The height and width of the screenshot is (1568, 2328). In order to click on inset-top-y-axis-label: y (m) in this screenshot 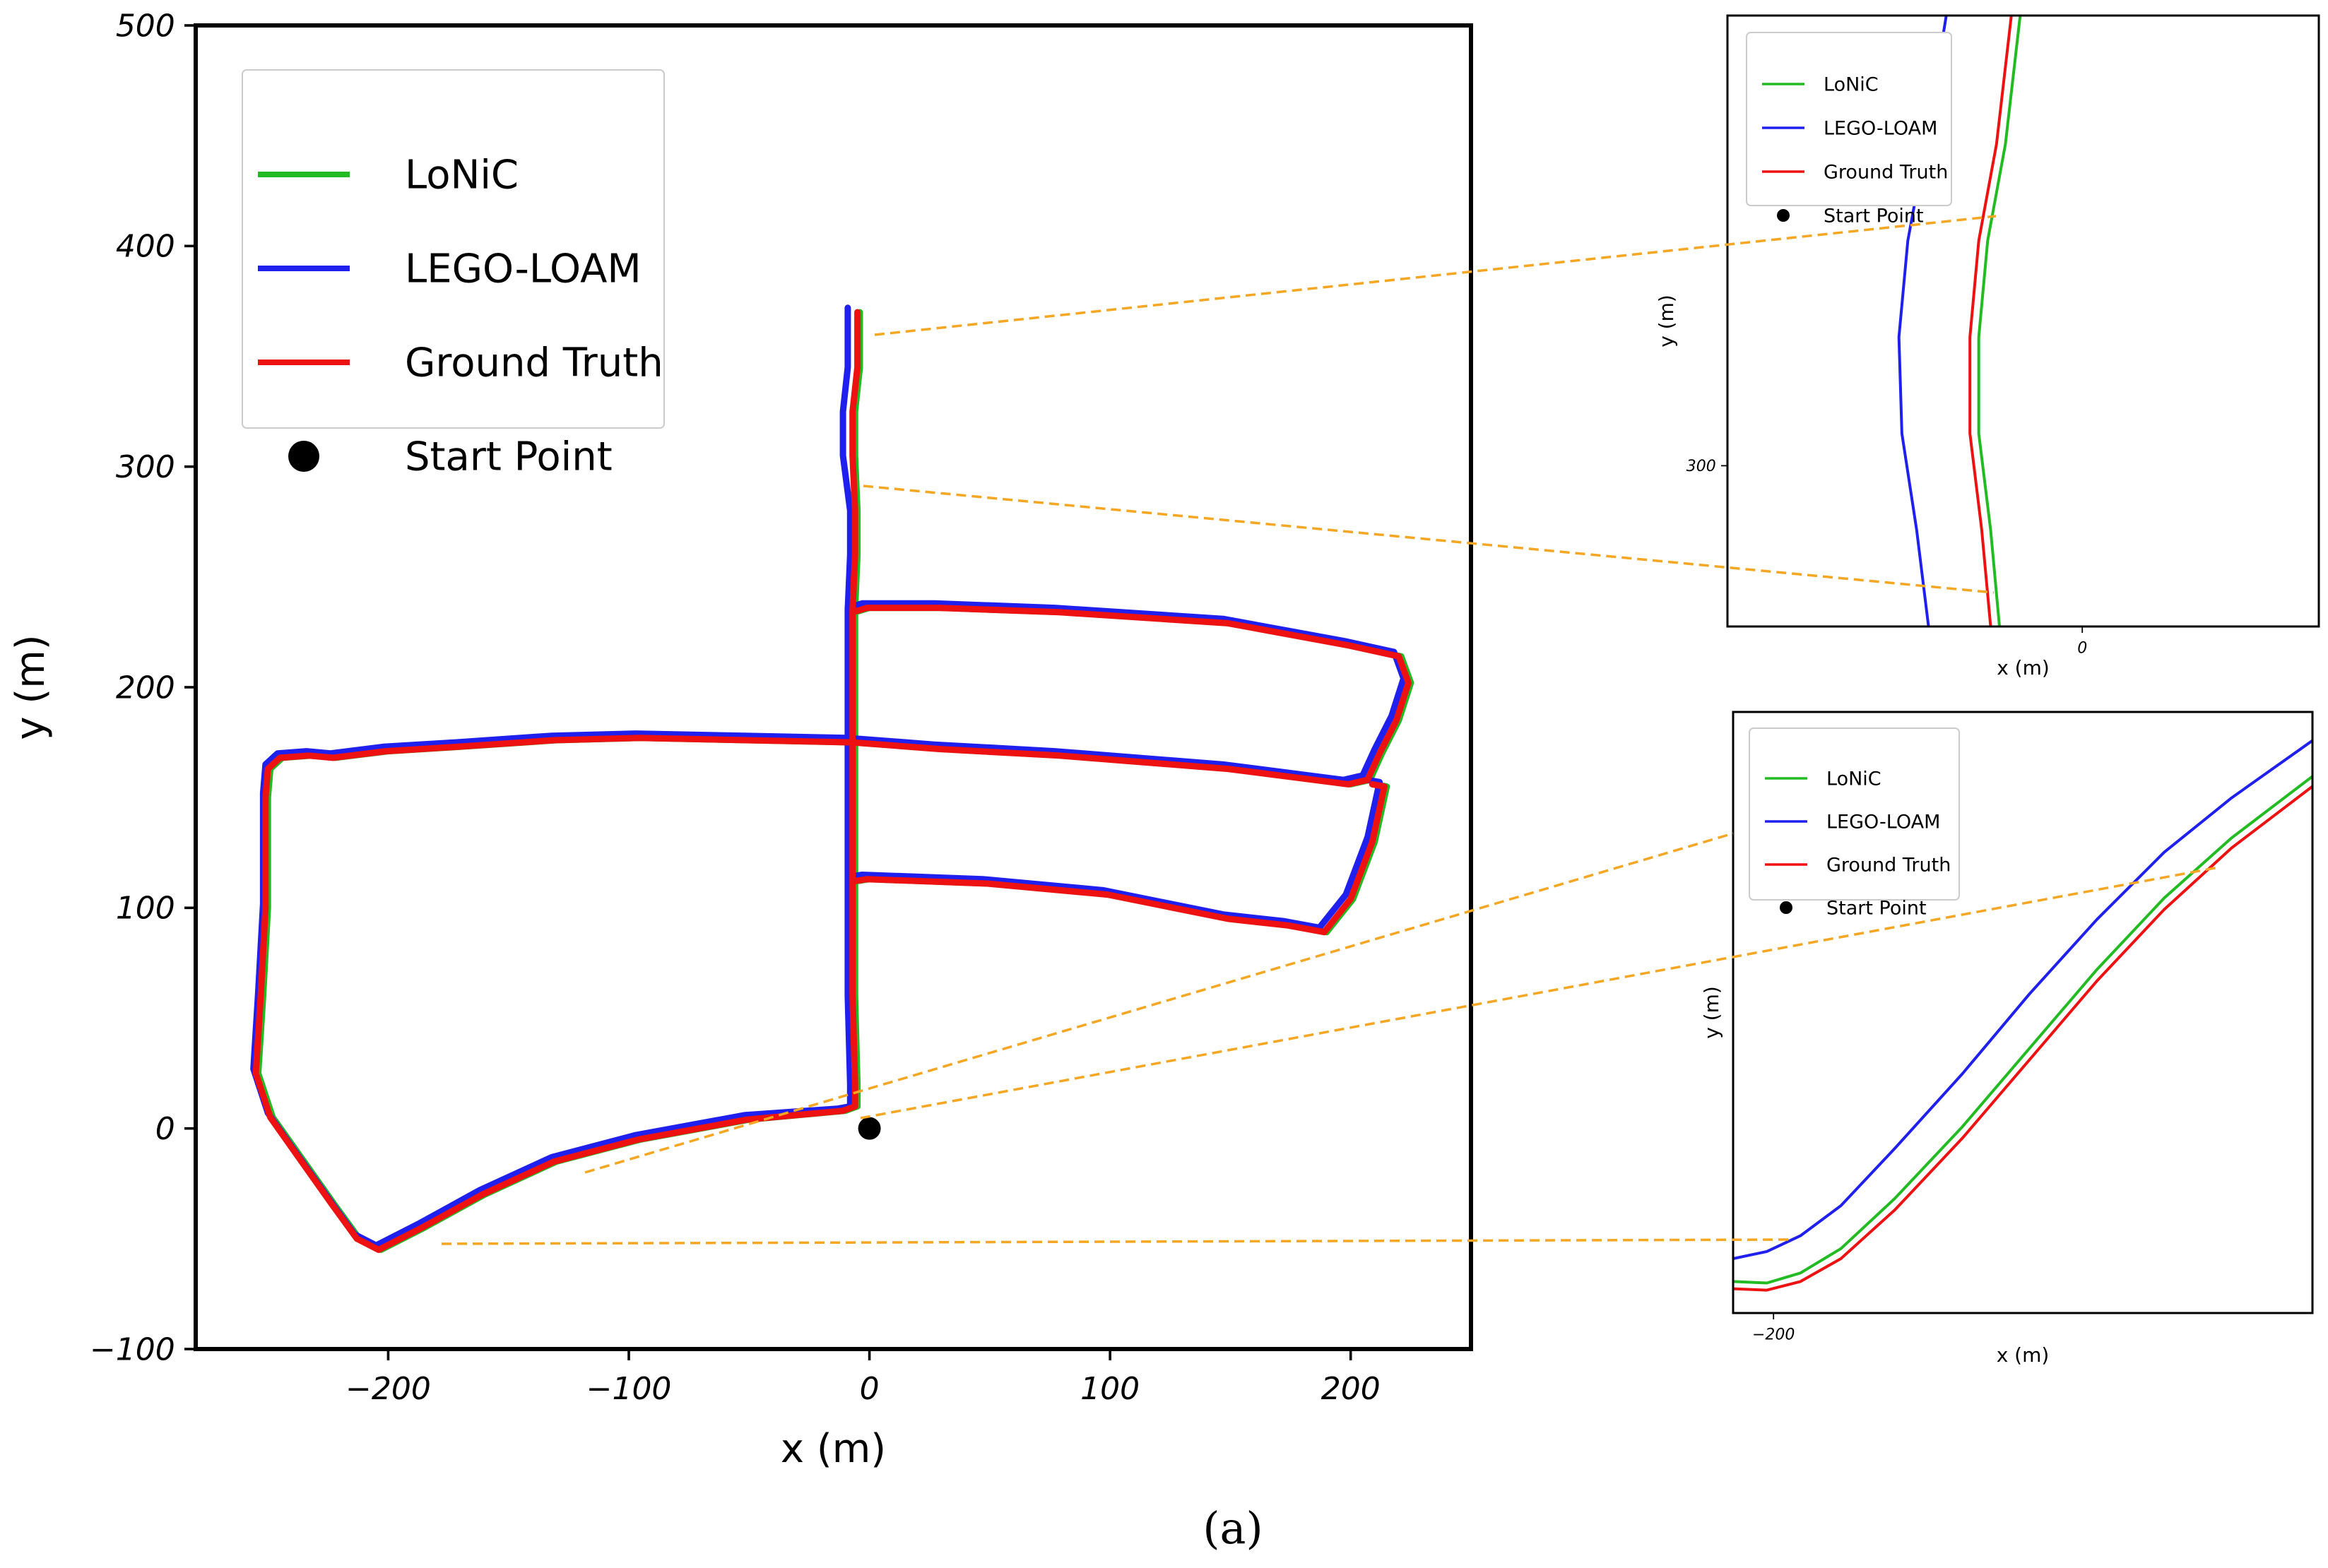, I will do `click(1666, 321)`.